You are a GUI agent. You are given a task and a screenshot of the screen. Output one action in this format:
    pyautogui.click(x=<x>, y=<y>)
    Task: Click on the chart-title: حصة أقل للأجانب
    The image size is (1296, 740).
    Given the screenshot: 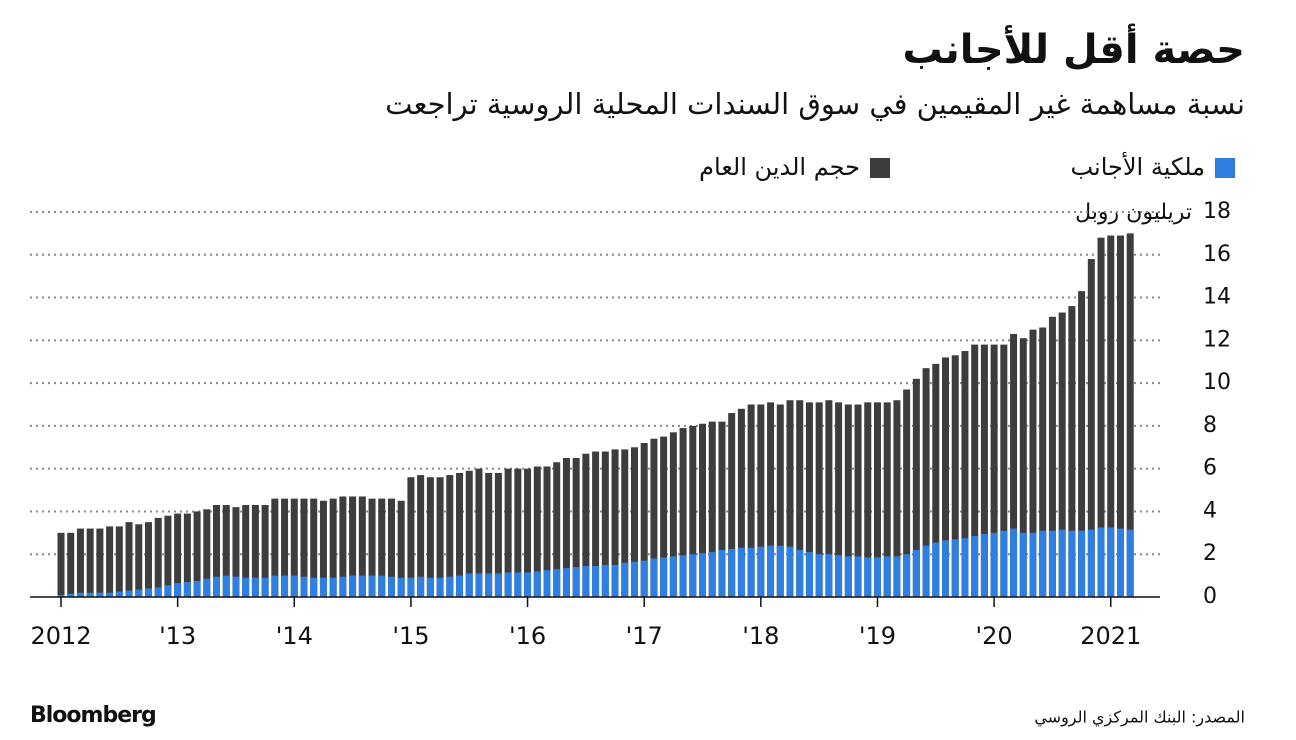 What is the action you would take?
    pyautogui.click(x=1073, y=48)
    